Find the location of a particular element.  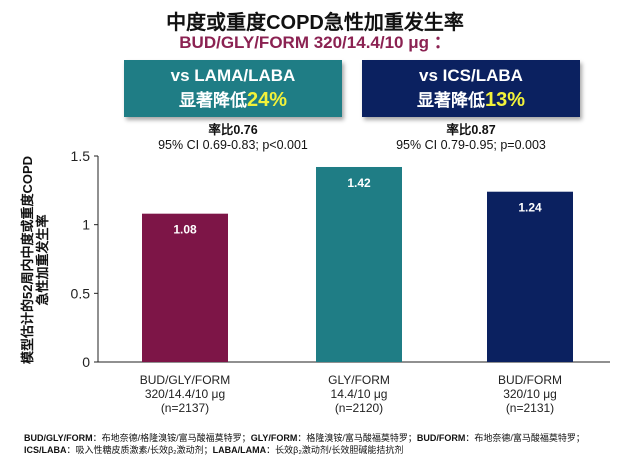

y-tick-label: 1 is located at coordinates (86, 225).